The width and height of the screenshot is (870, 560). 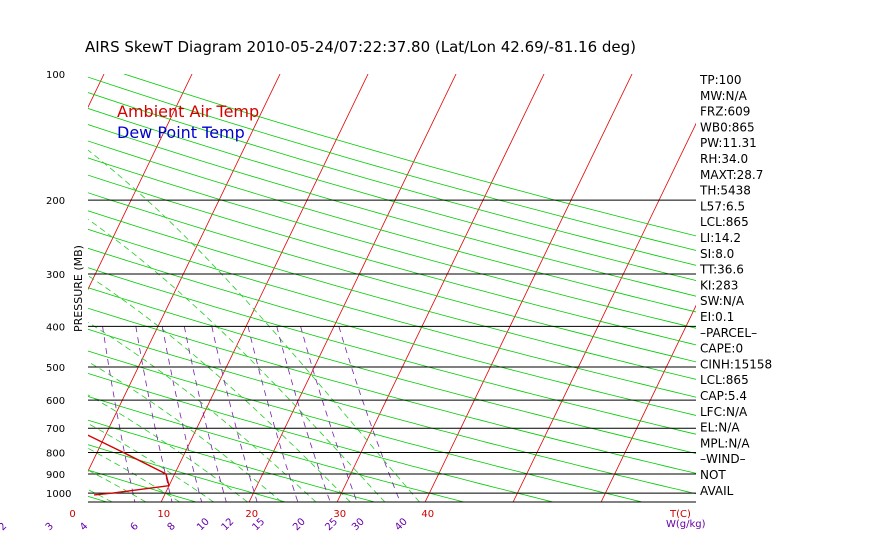 What do you see at coordinates (717, 254) in the screenshot?
I see `stability-index-label: SI:8.0` at bounding box center [717, 254].